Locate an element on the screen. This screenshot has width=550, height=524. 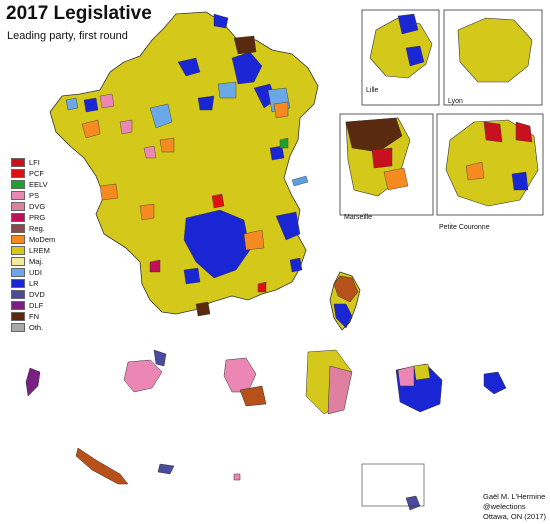
legend-label: PCF is located at coordinates (36, 173).